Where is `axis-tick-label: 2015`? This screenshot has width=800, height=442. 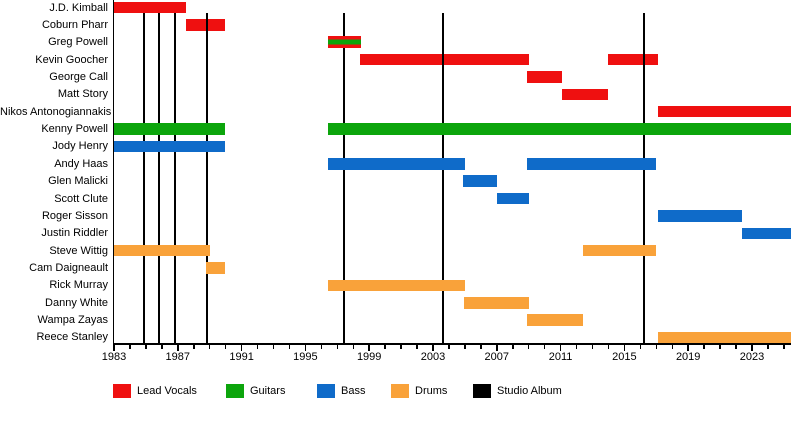
axis-tick-label: 2015 is located at coordinates (624, 357).